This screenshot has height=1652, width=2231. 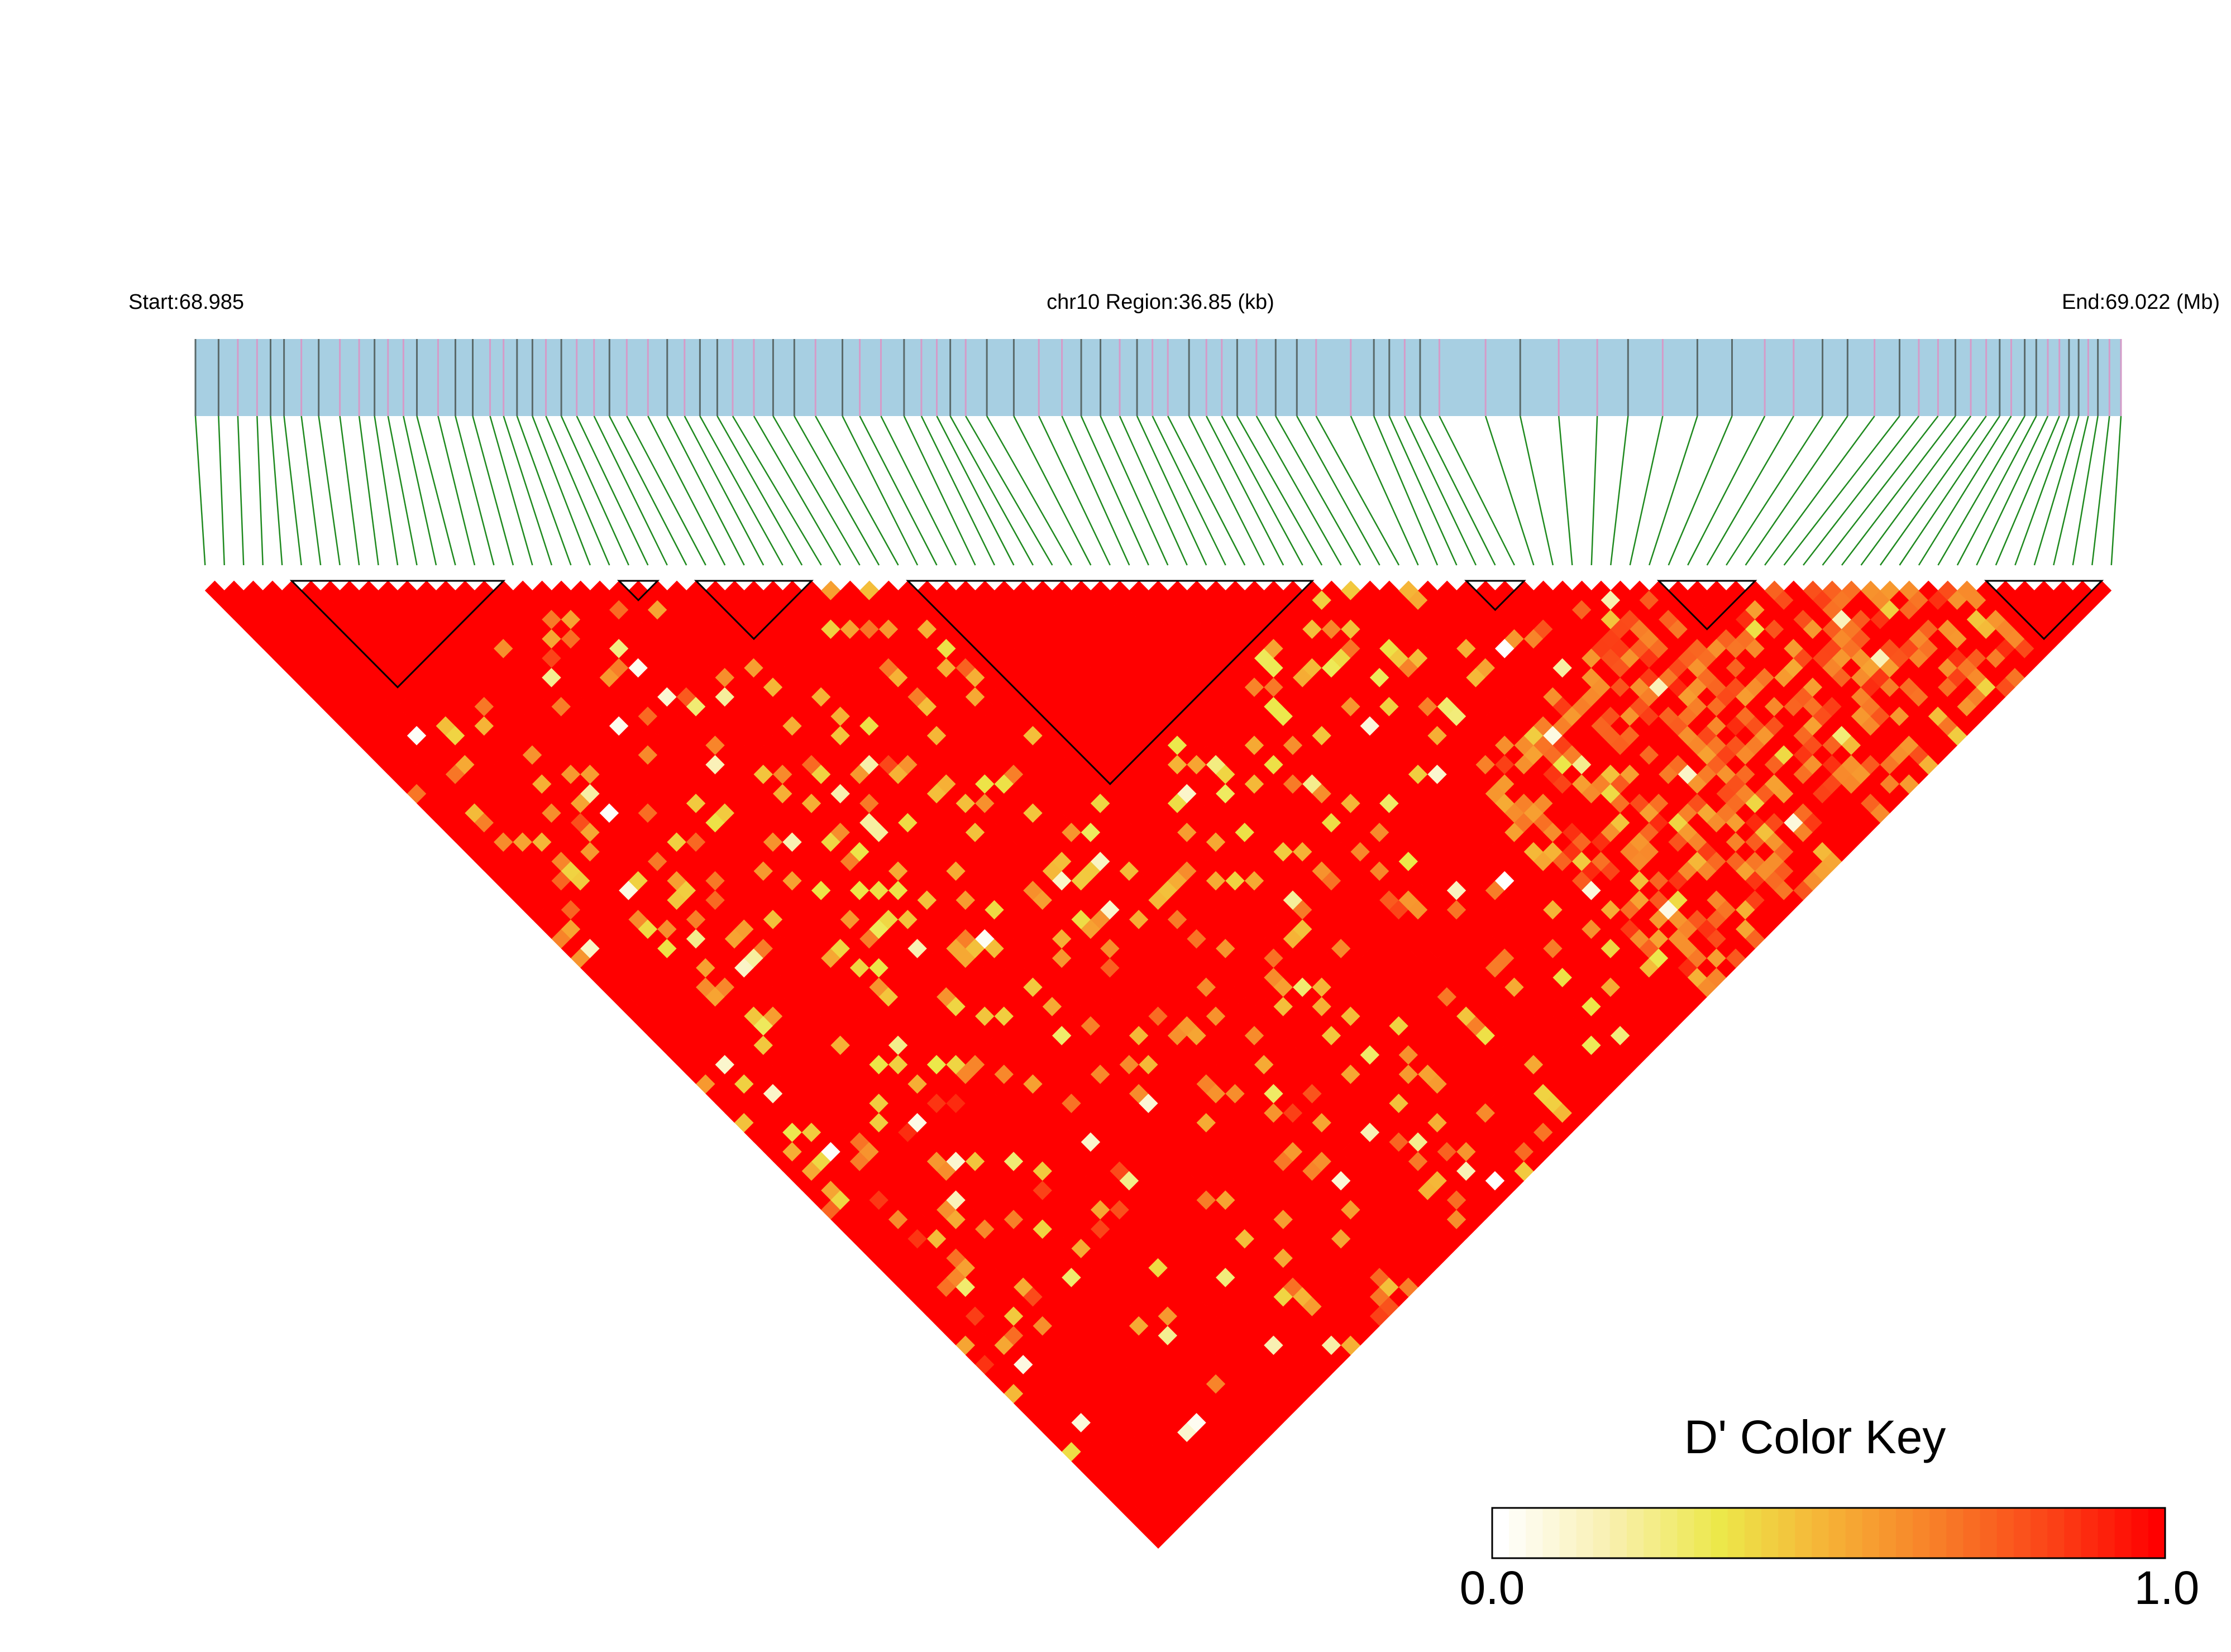 I want to click on snp-connector-lines, so click(x=1158, y=490).